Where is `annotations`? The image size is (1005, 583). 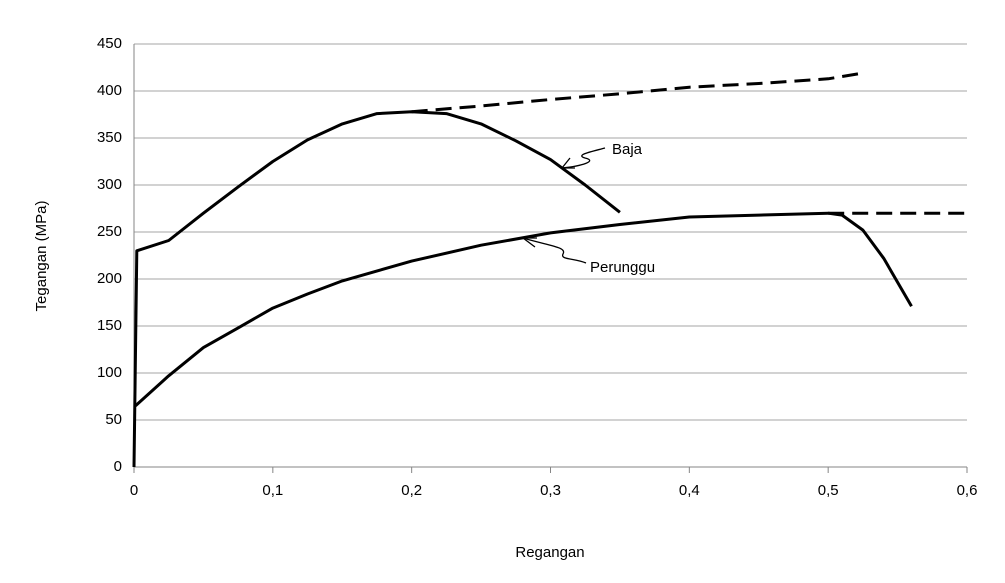
annotations is located at coordinates (564, 205).